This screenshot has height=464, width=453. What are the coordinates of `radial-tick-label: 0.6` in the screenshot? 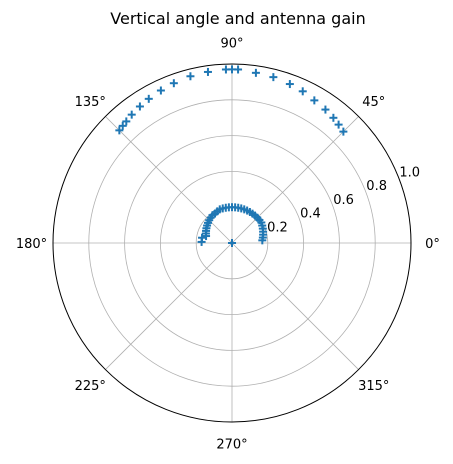 It's located at (343, 200).